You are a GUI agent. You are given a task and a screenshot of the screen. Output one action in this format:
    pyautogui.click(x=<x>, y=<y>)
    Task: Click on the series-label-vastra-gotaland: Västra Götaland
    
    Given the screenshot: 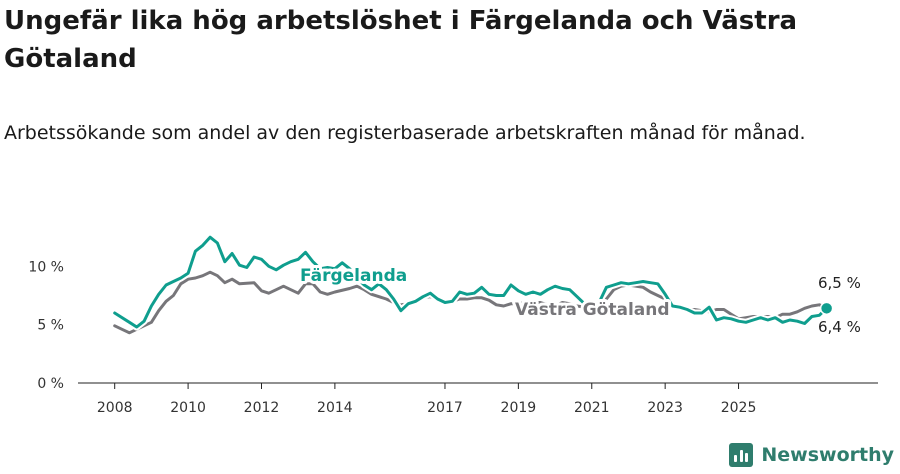 What is the action you would take?
    pyautogui.click(x=592, y=310)
    